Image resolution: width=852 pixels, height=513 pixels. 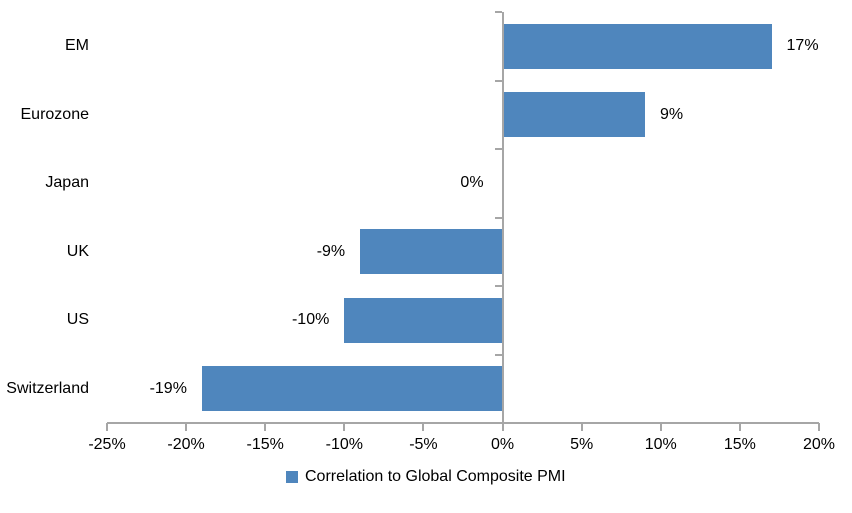 What do you see at coordinates (463, 423) in the screenshot?
I see `value-axis-line` at bounding box center [463, 423].